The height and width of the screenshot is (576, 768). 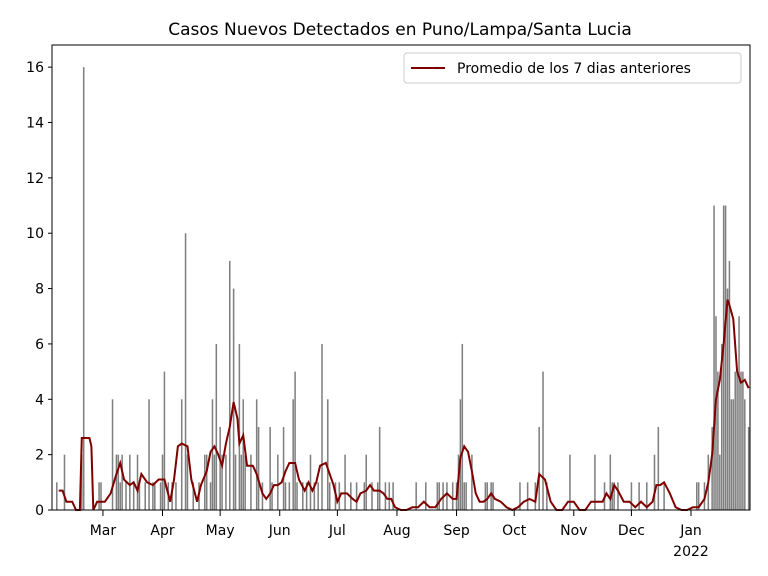 What do you see at coordinates (337, 531) in the screenshot?
I see `x-tick-label: Jul` at bounding box center [337, 531].